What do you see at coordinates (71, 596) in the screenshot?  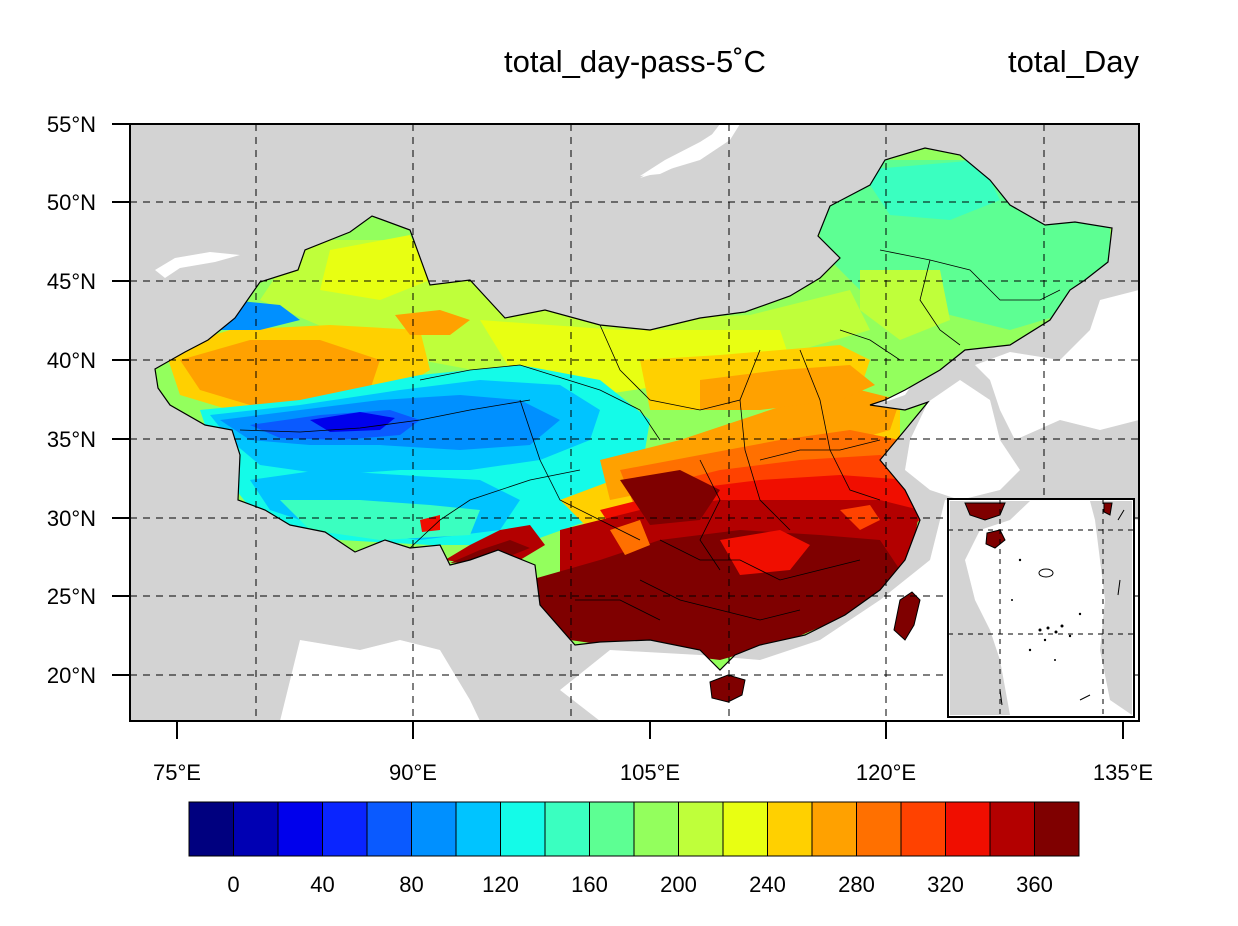 I see `lat-label: 25°N` at bounding box center [71, 596].